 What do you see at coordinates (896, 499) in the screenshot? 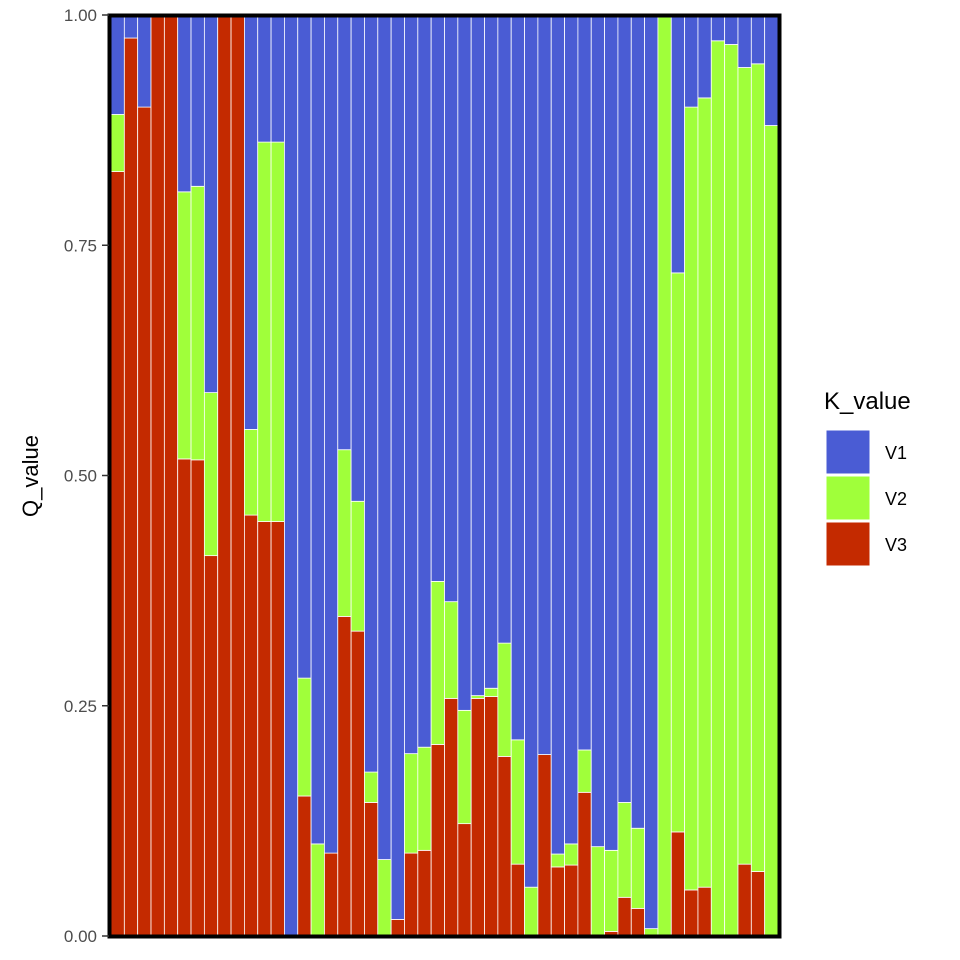
I see `legend-label-v2: V2` at bounding box center [896, 499].